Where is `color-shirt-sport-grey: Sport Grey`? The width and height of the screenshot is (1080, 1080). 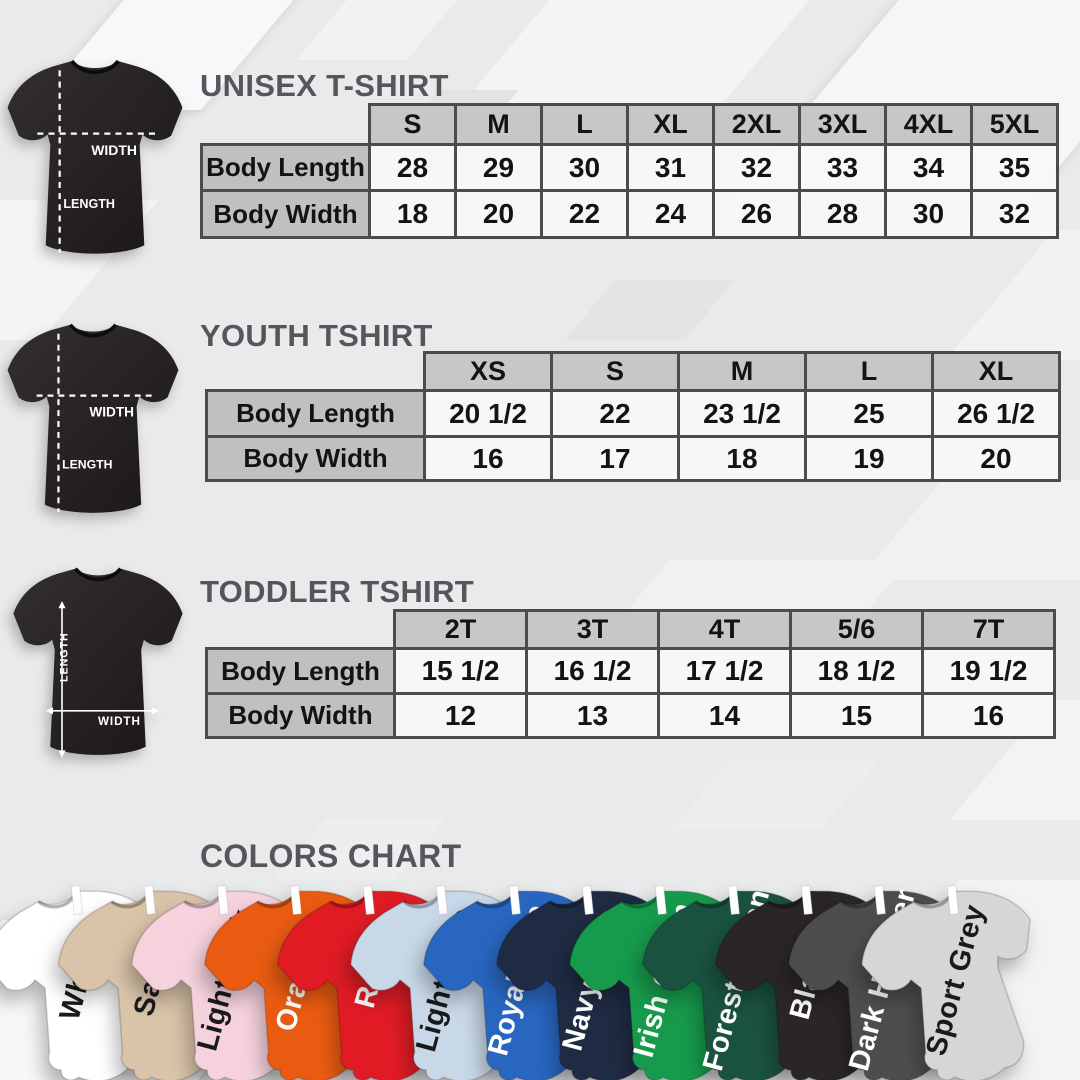
color-shirt-sport-grey: Sport Grey is located at coordinates (950, 966).